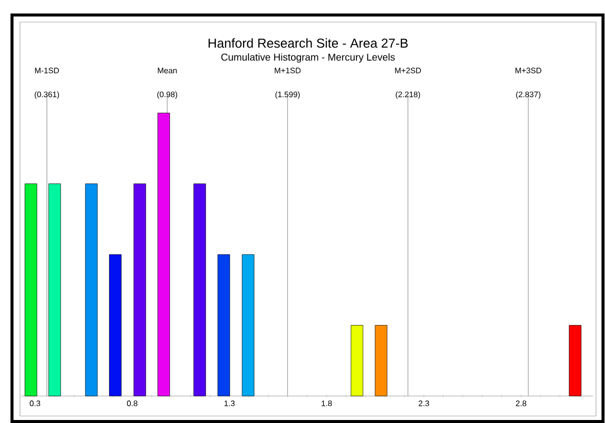  Describe the element at coordinates (308, 43) in the screenshot. I see `chart-title: Hanford Research Site - Area 27-B` at that location.